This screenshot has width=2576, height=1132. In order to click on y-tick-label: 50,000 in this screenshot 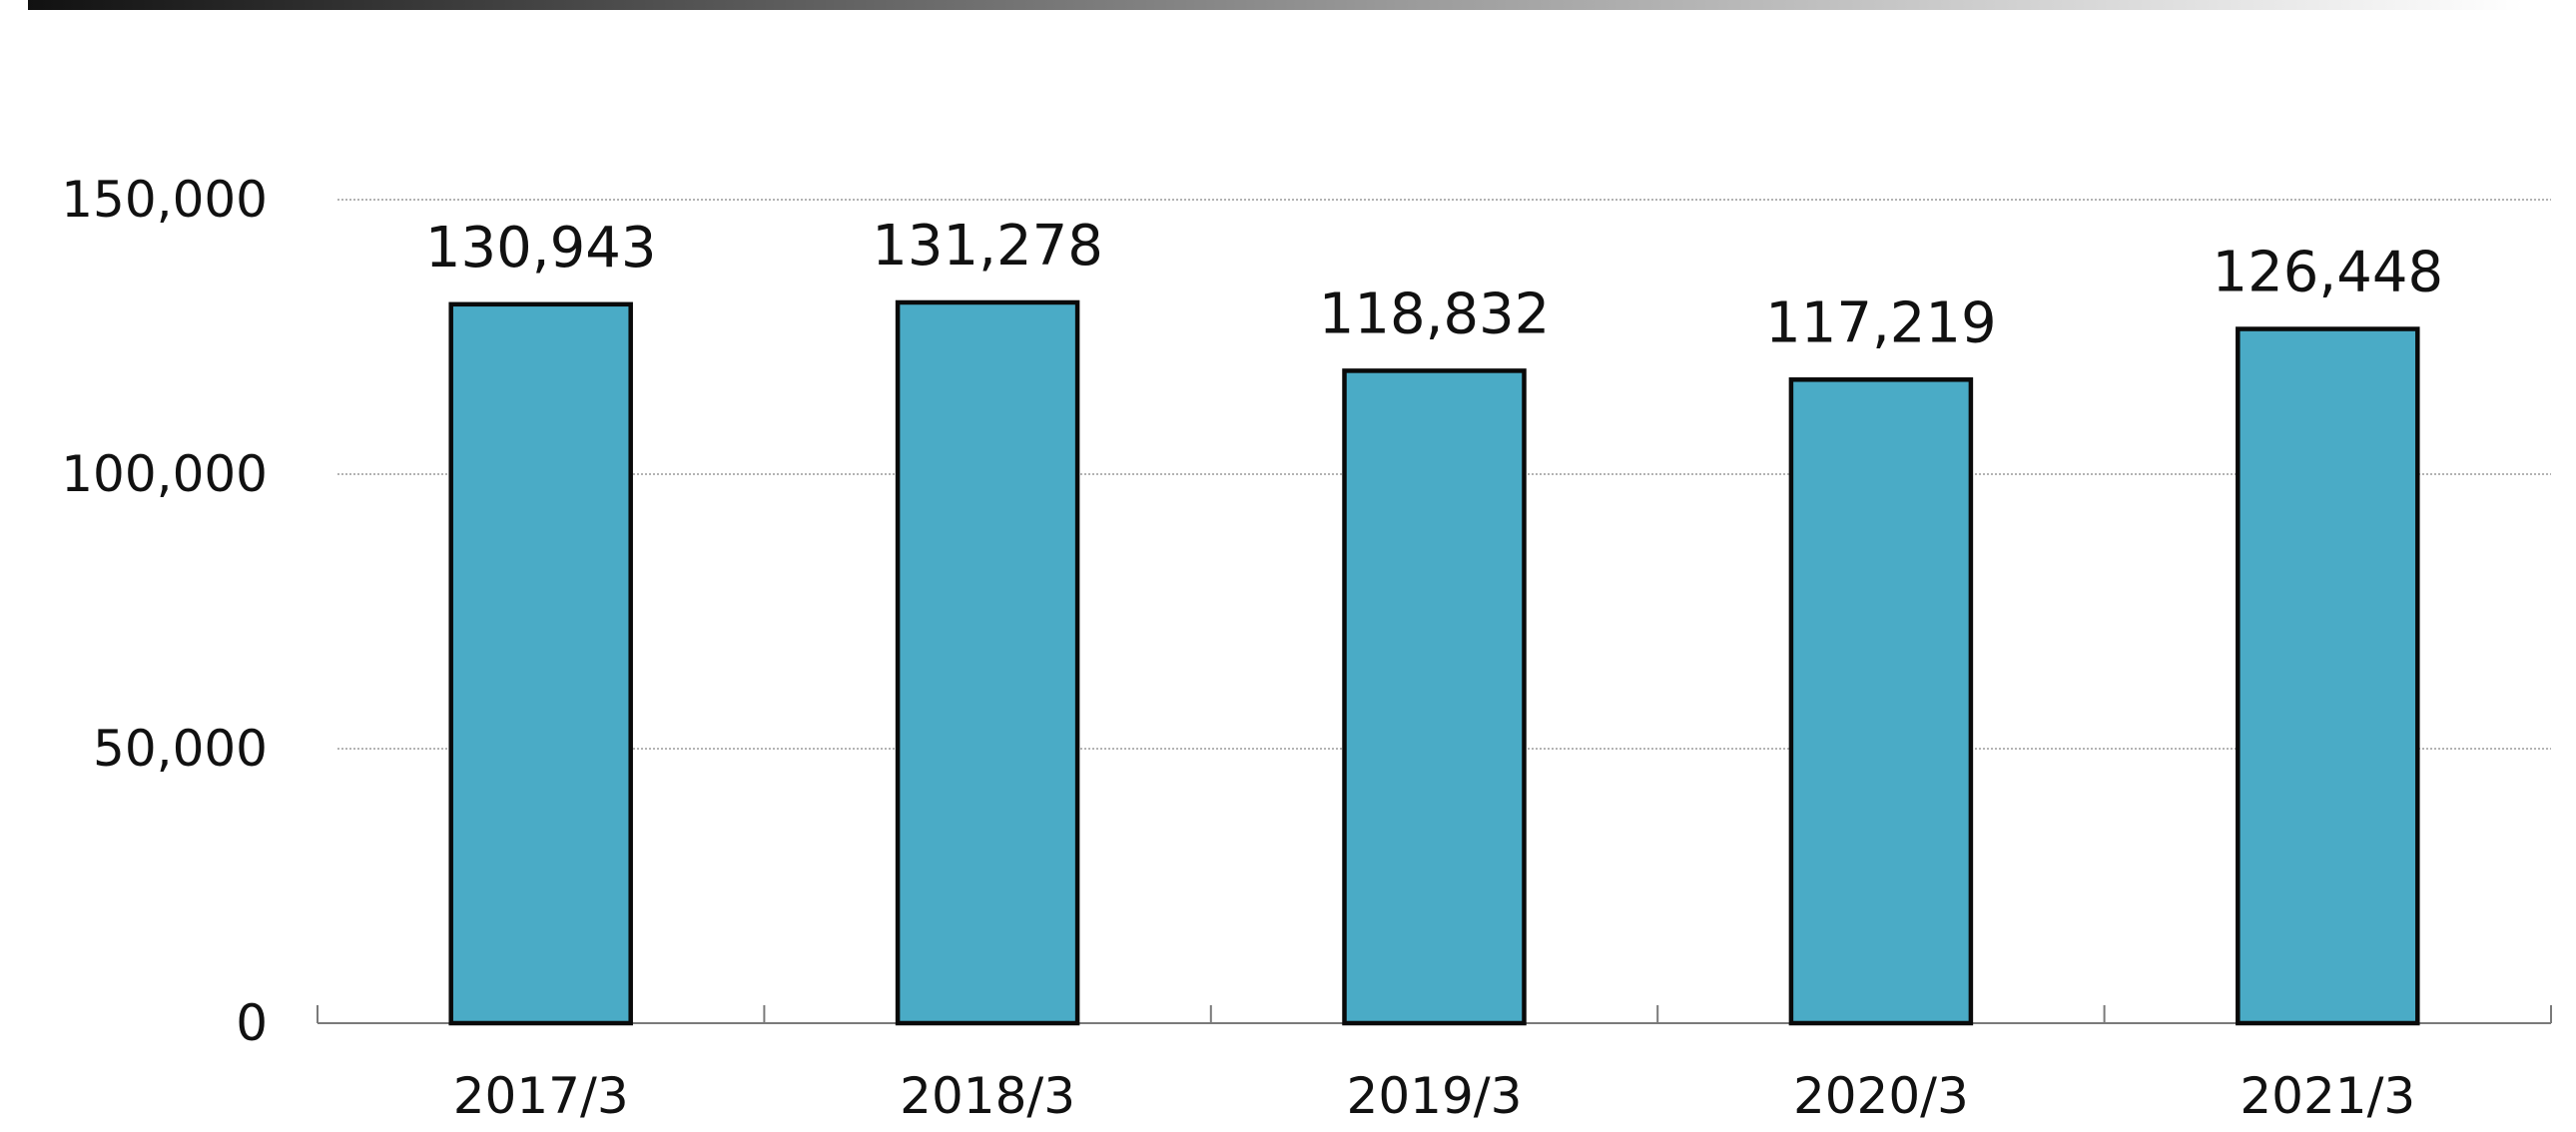, I will do `click(180, 749)`.